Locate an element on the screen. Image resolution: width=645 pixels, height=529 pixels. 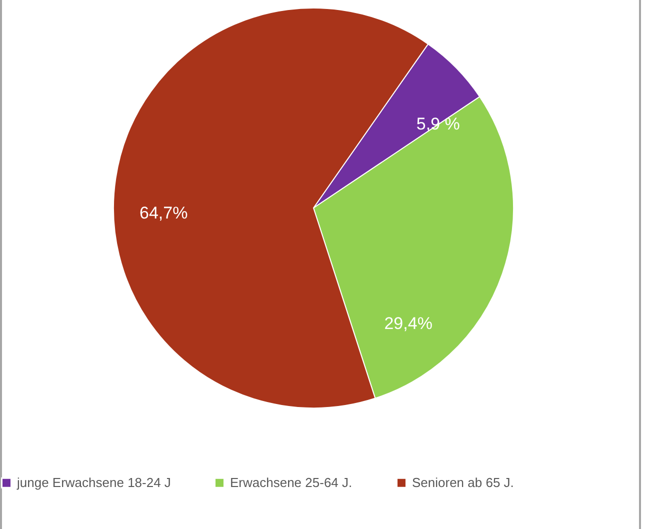
legend-label: junge Erwachsene 18-24 J is located at coordinates (93, 482).